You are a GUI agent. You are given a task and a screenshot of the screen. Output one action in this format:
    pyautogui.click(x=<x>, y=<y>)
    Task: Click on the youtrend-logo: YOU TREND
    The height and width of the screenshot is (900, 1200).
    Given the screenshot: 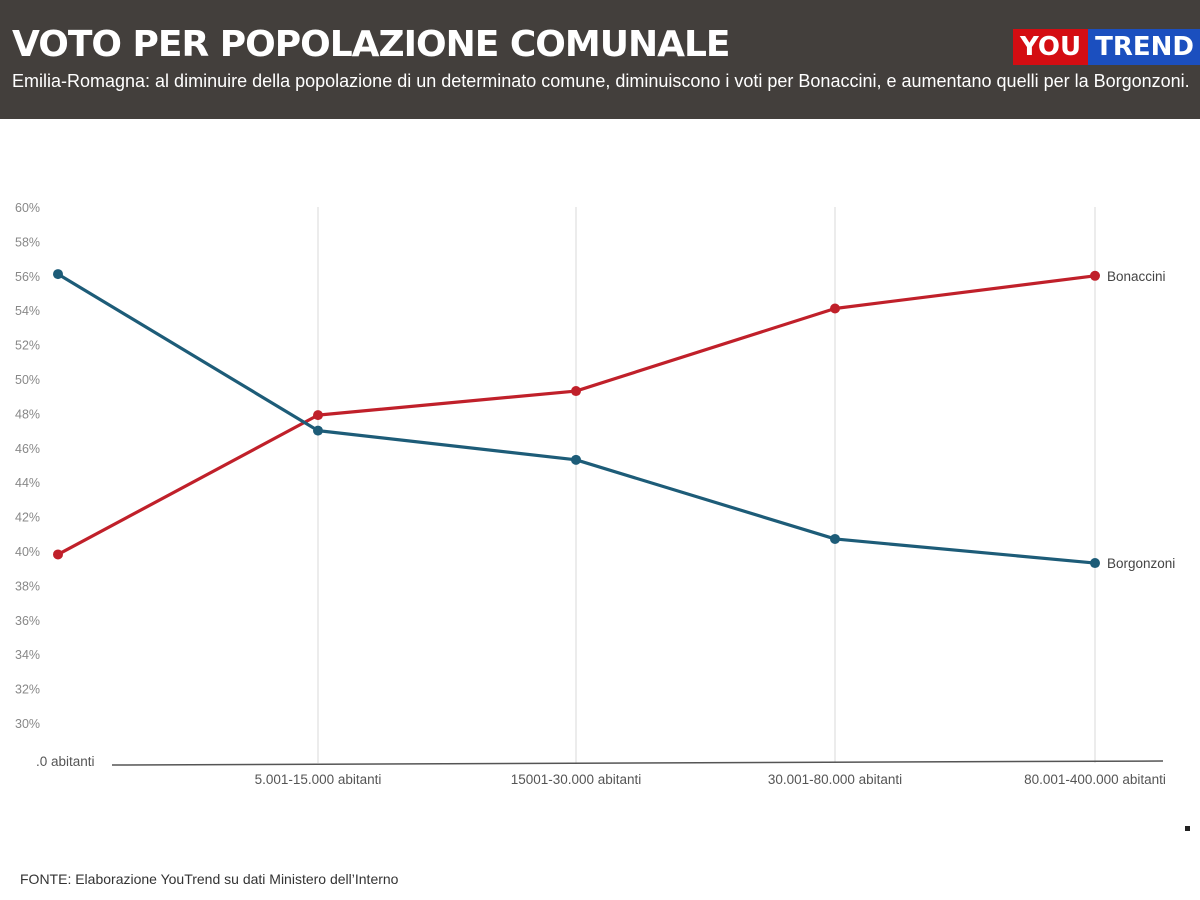 What is the action you would take?
    pyautogui.click(x=1106, y=47)
    